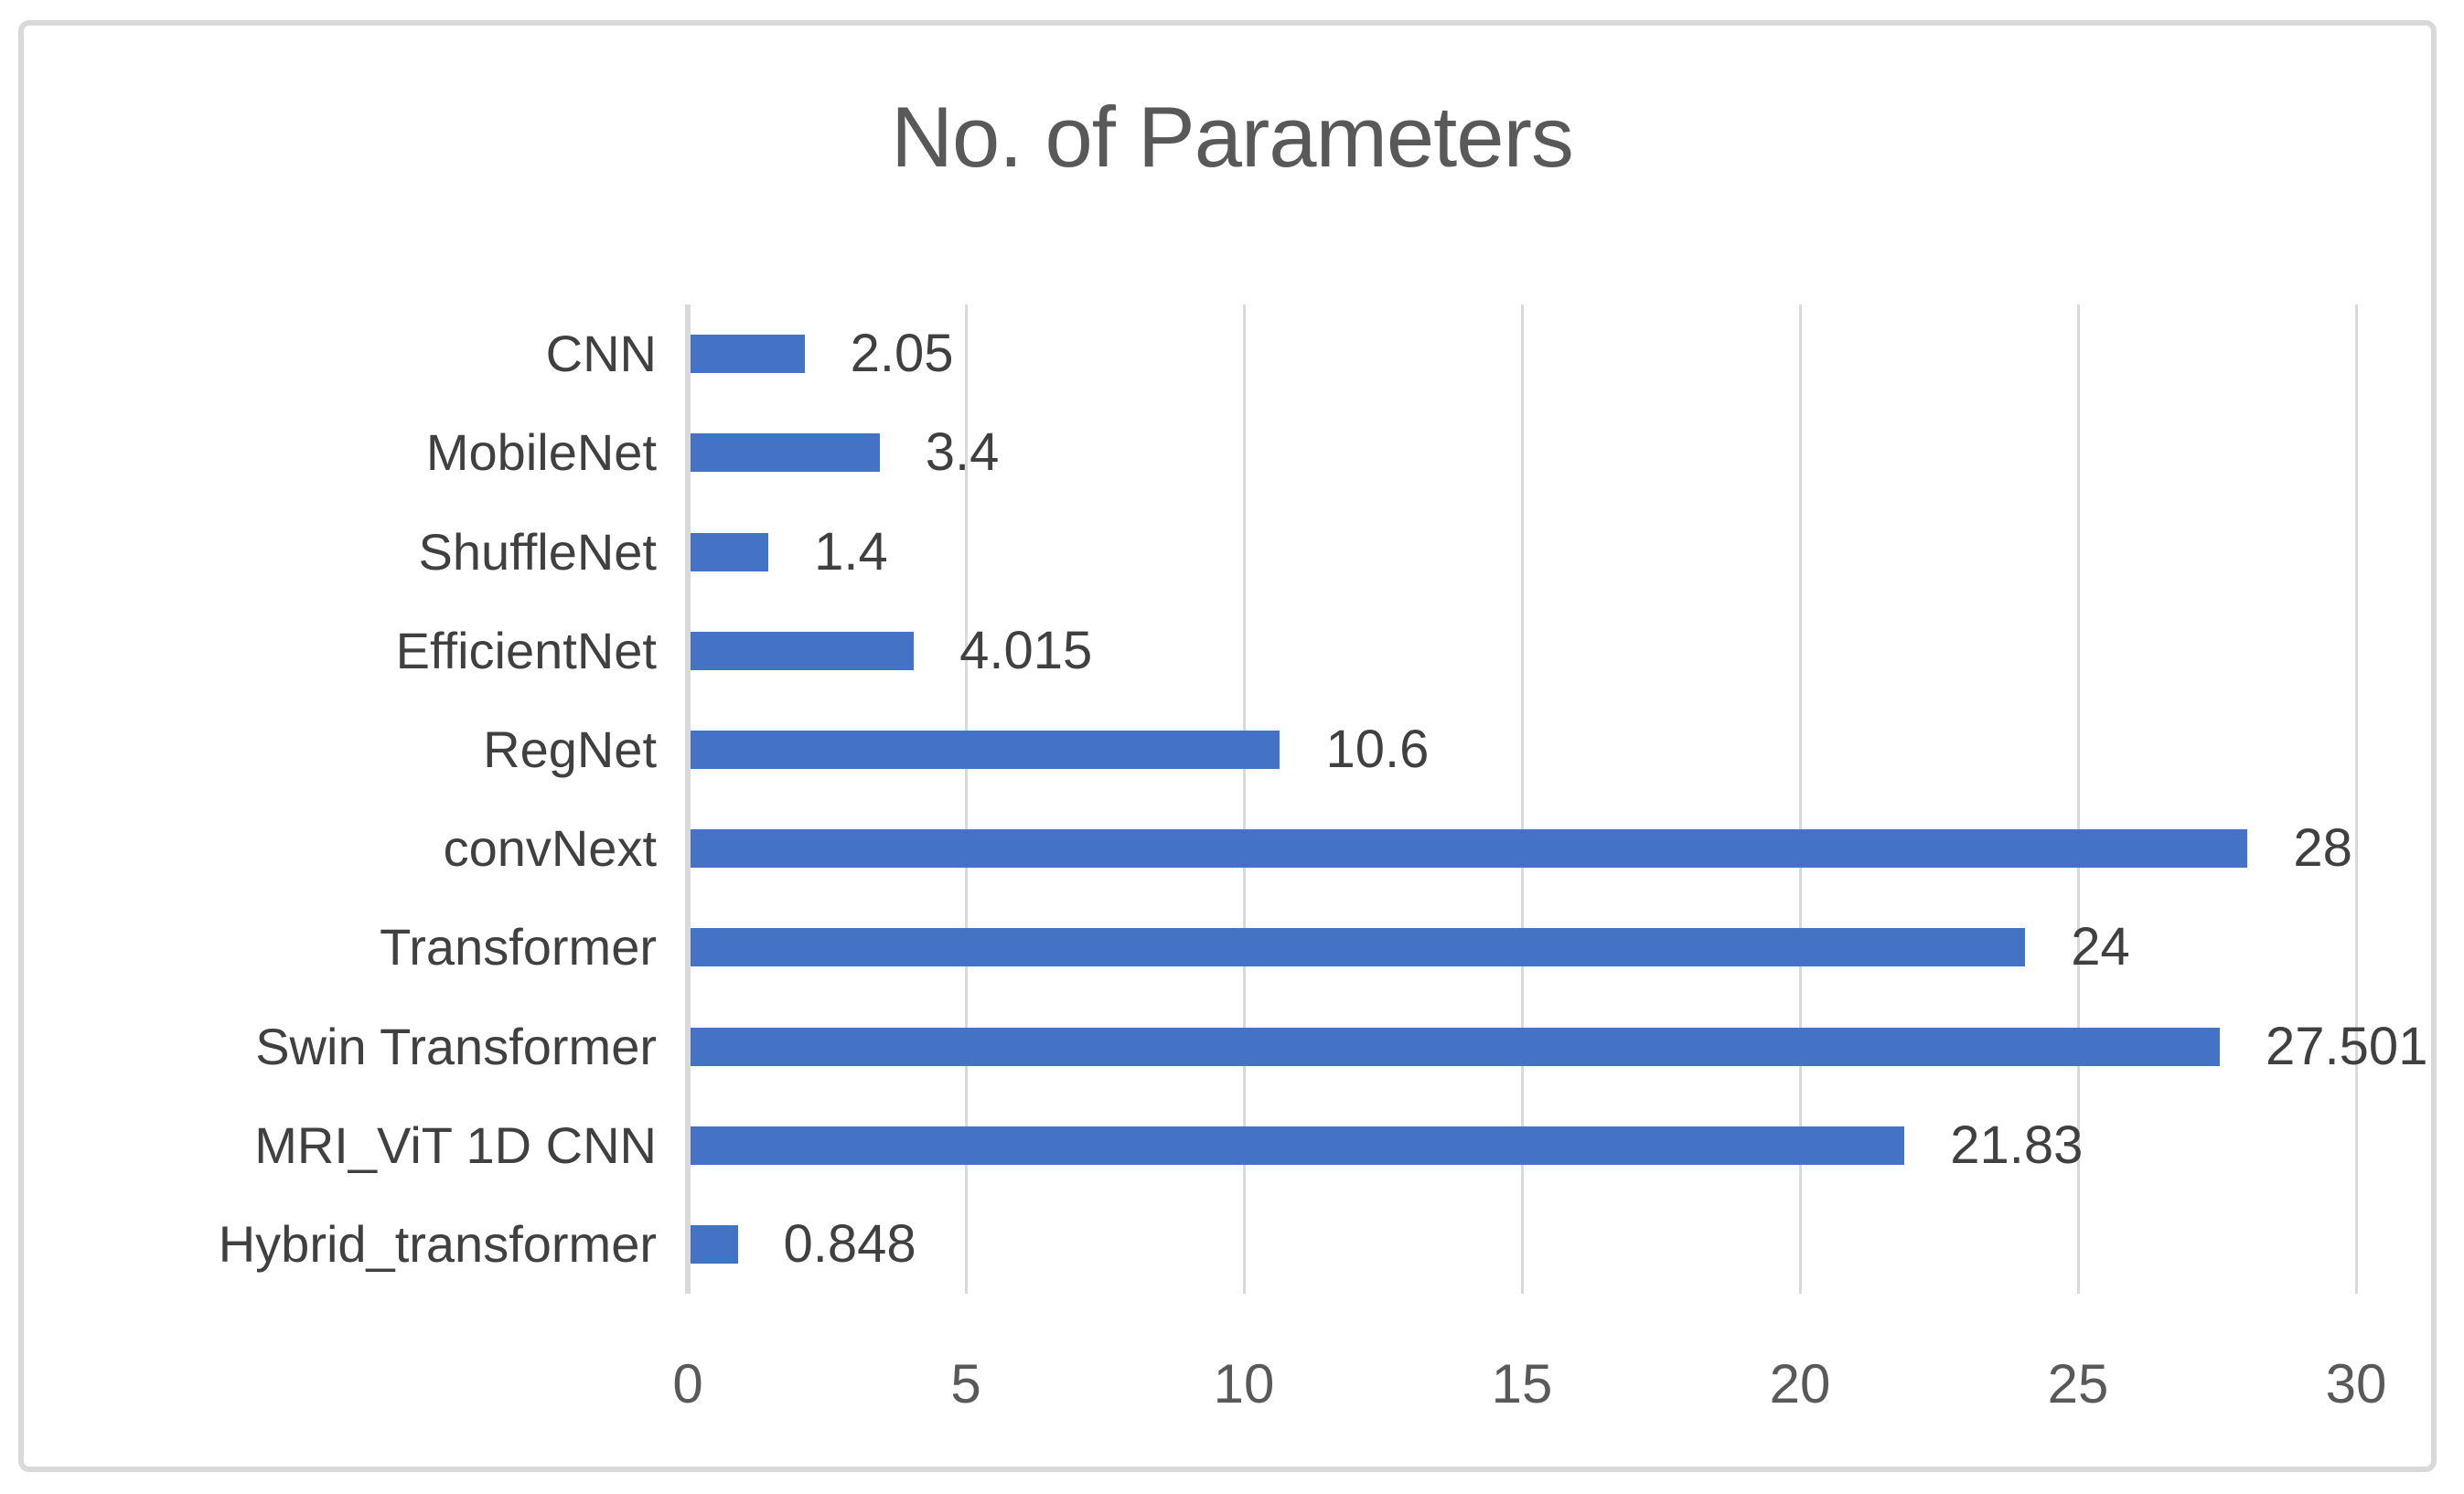 The height and width of the screenshot is (1494, 2464). What do you see at coordinates (786, 453) in the screenshot?
I see `bar-MobileNet` at bounding box center [786, 453].